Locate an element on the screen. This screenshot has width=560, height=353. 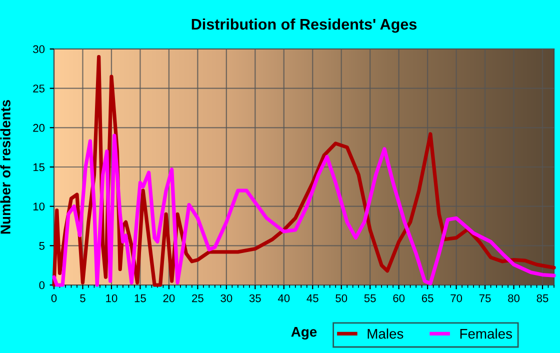
x-tick-label: 55 is located at coordinates (370, 298).